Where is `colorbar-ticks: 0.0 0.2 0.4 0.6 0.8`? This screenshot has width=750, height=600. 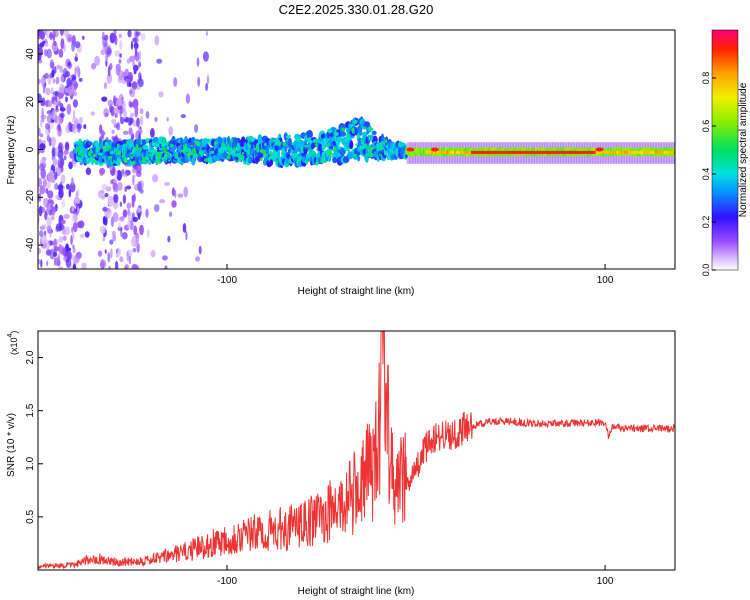 colorbar-ticks: 0.0 0.2 0.4 0.6 0.8 is located at coordinates (708, 174).